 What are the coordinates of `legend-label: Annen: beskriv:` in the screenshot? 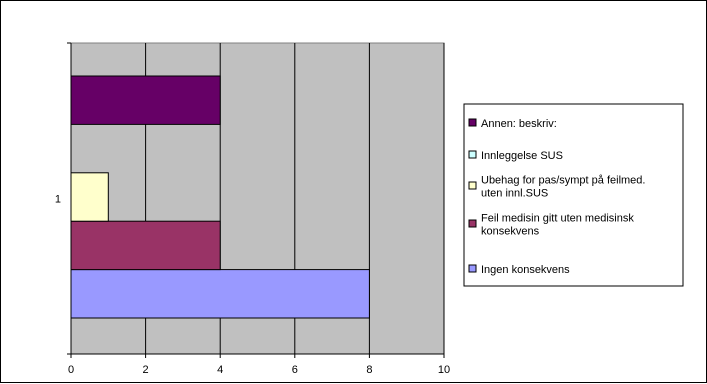 It's located at (519, 124).